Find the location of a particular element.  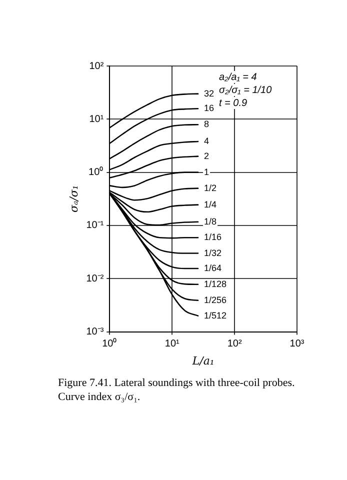

annotation: t = 0.9 is located at coordinates (233, 103).